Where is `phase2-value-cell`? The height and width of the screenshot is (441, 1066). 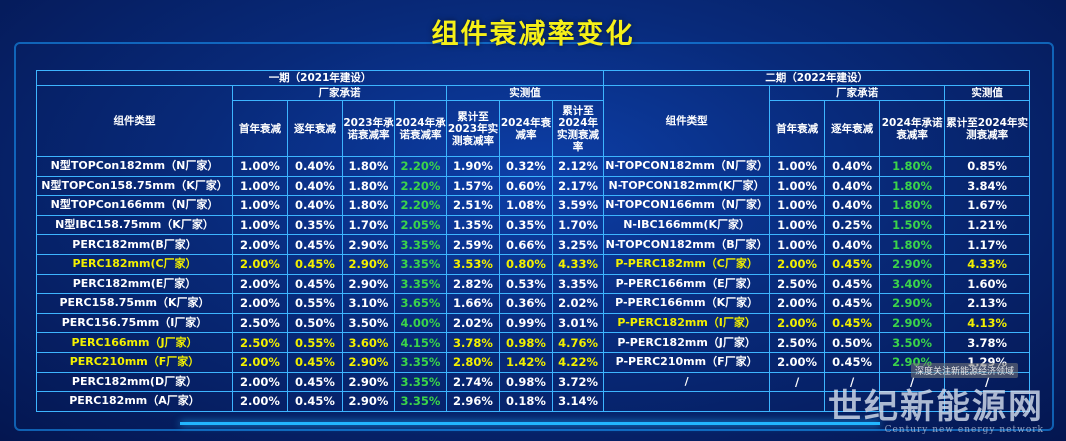 phase2-value-cell is located at coordinates (987, 401).